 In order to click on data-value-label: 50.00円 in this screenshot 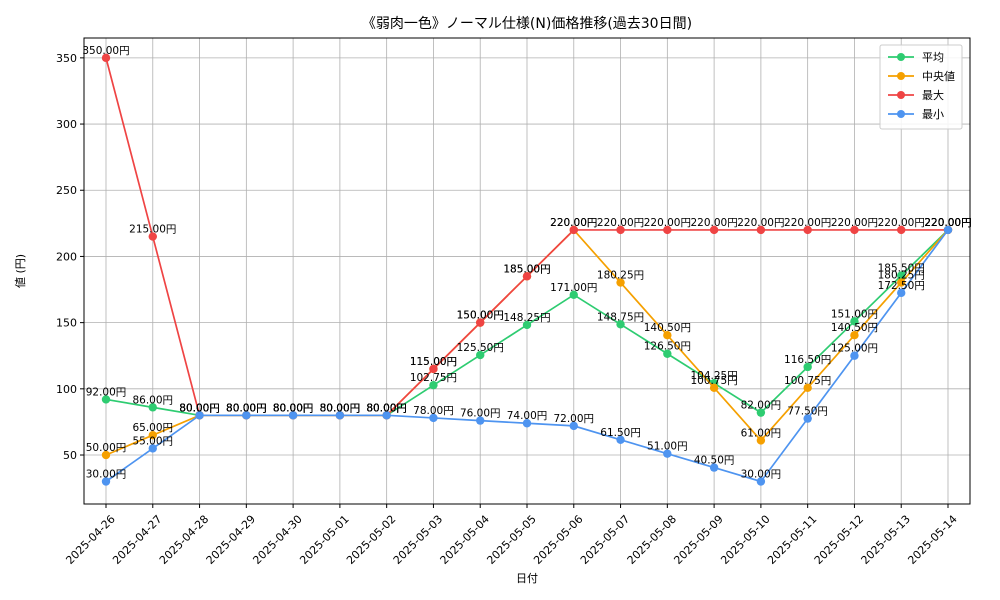, I will do `click(106, 448)`.